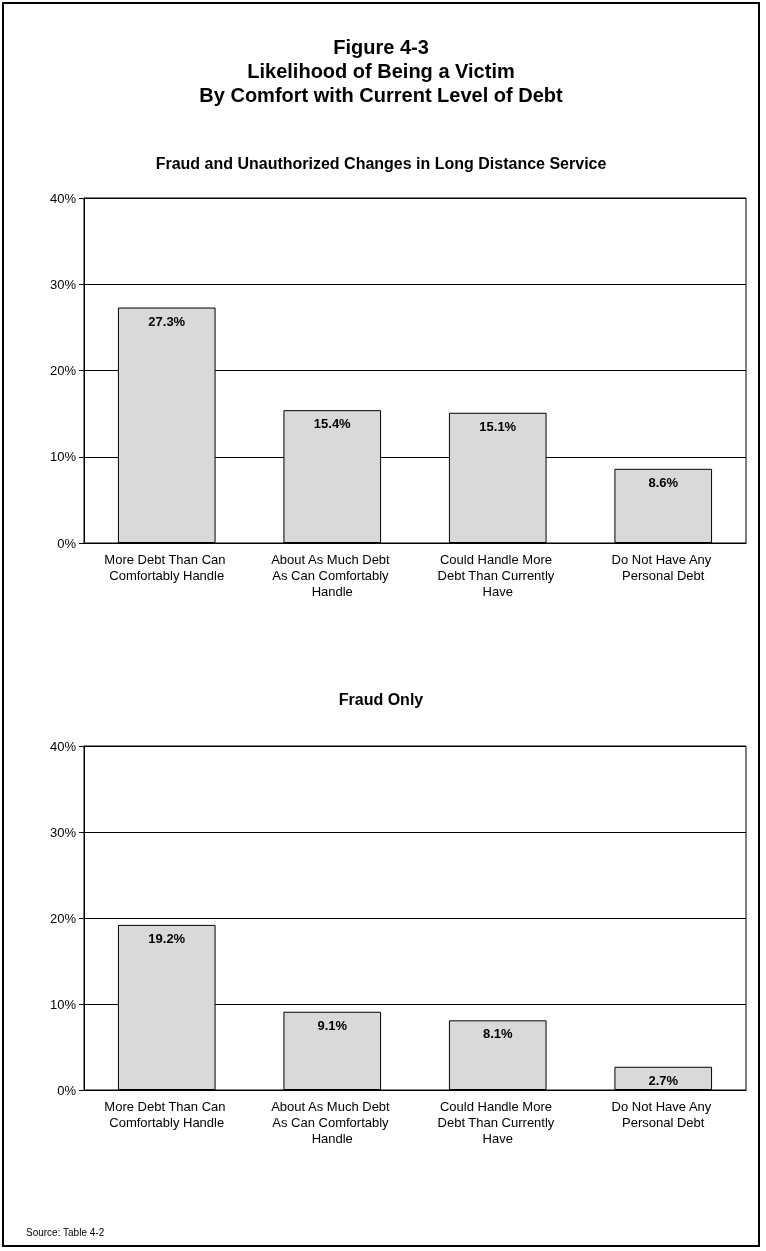 The image size is (766, 1251). What do you see at coordinates (663, 482) in the screenshot?
I see `data-label: 8.6%` at bounding box center [663, 482].